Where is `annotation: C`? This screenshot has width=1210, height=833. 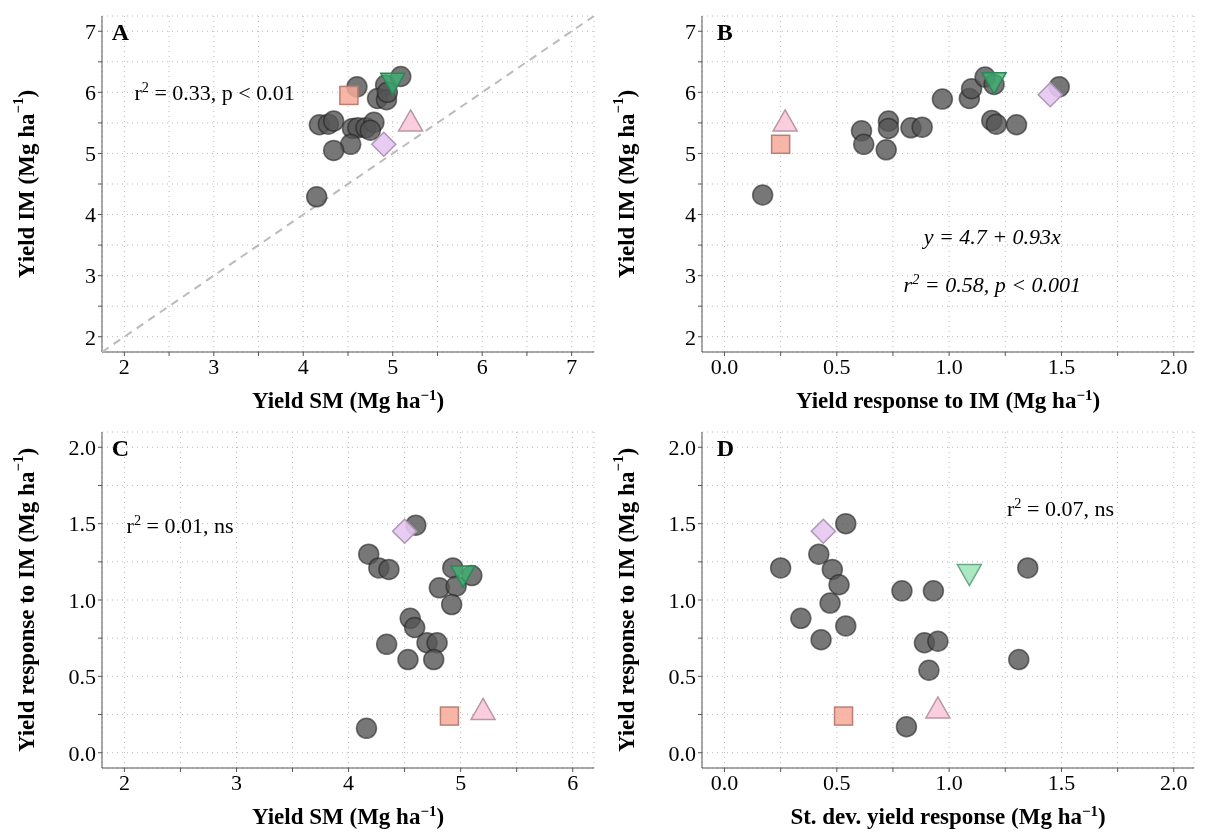
annotation: C is located at coordinates (120, 447).